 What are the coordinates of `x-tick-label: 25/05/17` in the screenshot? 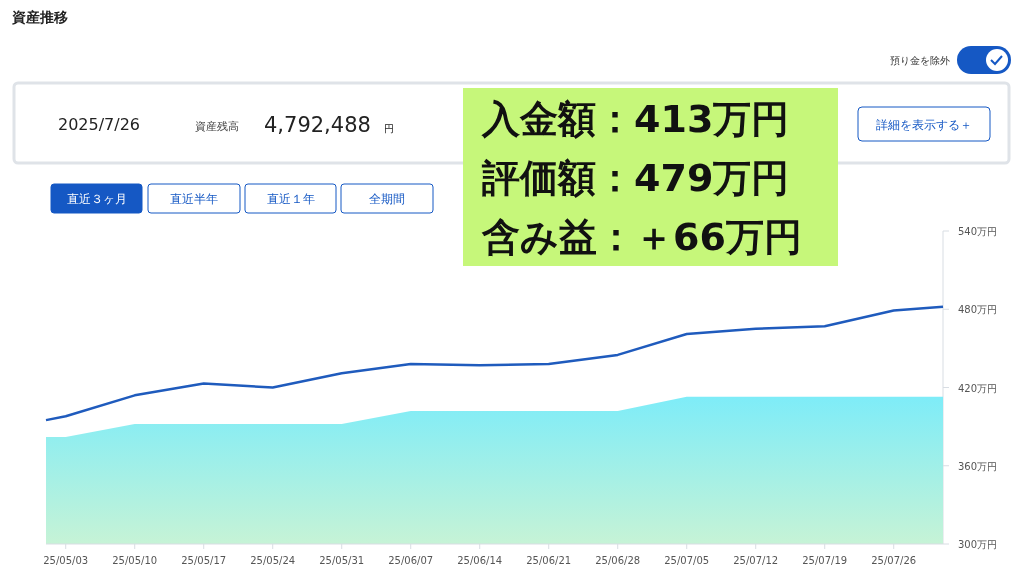 It's located at (204, 560).